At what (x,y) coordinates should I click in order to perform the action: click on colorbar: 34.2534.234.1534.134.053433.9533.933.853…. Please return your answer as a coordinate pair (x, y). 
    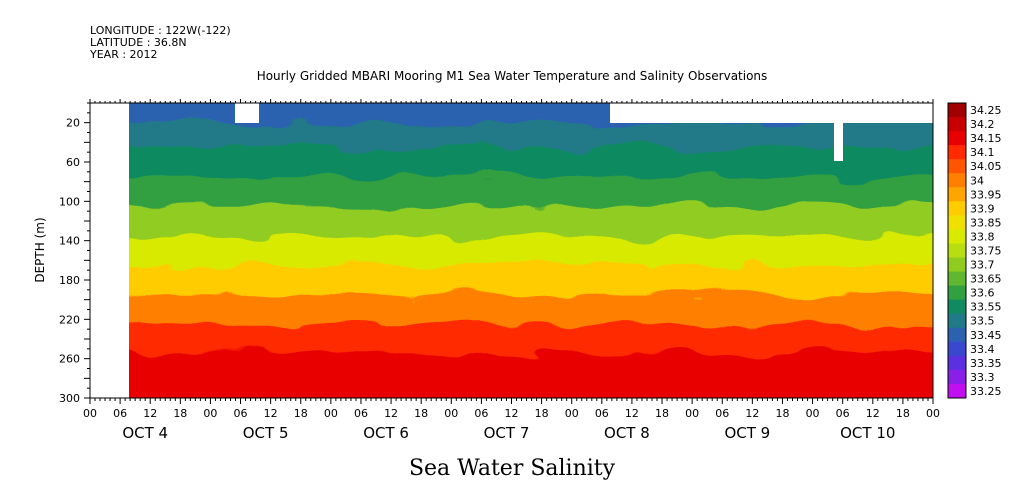
    Looking at the image, I should click on (974, 250).